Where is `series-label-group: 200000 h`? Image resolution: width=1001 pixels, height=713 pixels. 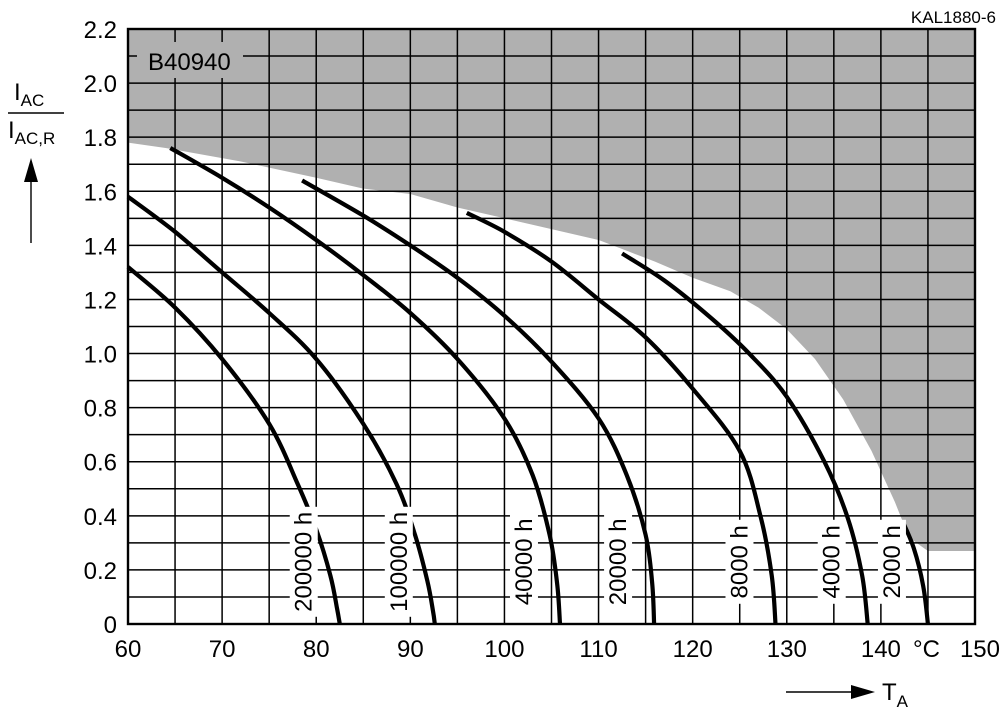 series-label-group: 200000 h is located at coordinates (303, 561).